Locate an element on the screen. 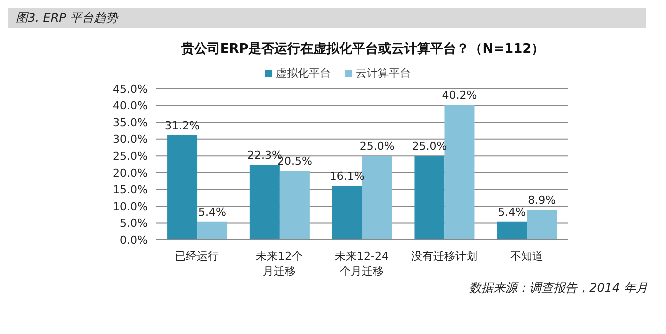 The image size is (666, 334). y-tick-label: 40.0% is located at coordinates (130, 106).